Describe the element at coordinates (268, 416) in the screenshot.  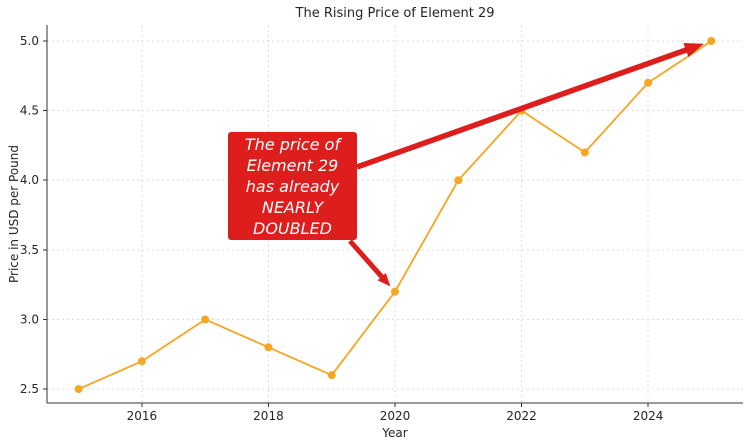
I see `x-tick-label: 2018` at that location.